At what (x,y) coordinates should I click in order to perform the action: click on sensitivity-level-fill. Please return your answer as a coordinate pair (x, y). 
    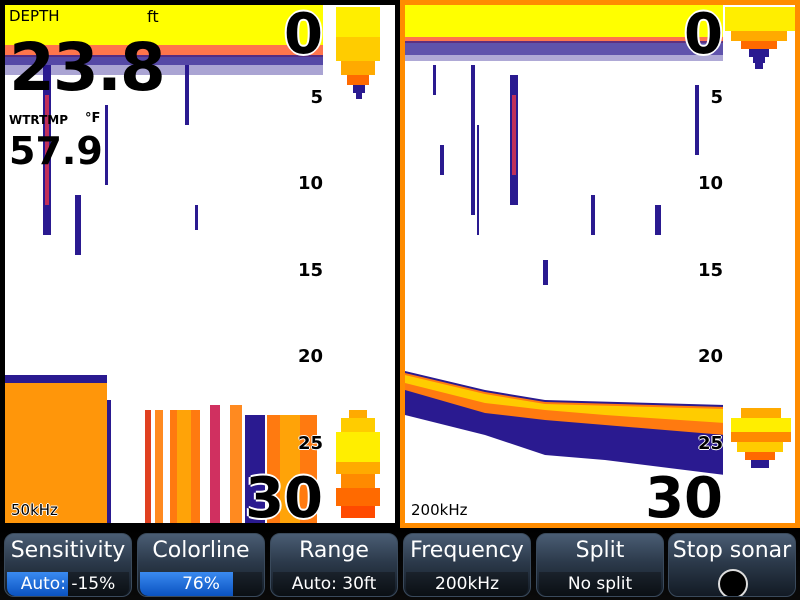
    Looking at the image, I should click on (37, 584).